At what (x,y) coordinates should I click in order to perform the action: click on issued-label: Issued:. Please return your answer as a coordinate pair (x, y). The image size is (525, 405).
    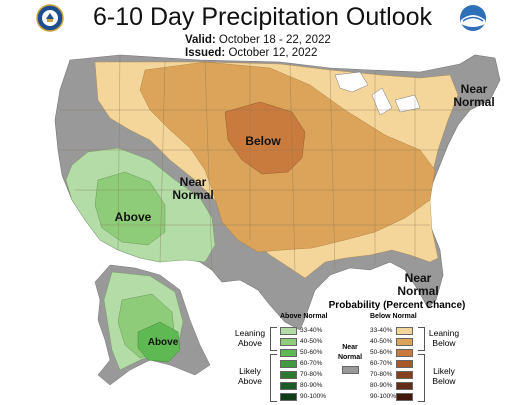
    Looking at the image, I should click on (205, 53).